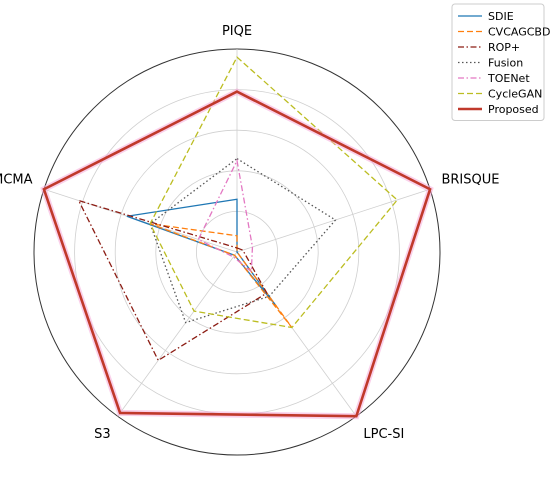 The image size is (550, 477). I want to click on legend-label: Fusion, so click(505, 63).